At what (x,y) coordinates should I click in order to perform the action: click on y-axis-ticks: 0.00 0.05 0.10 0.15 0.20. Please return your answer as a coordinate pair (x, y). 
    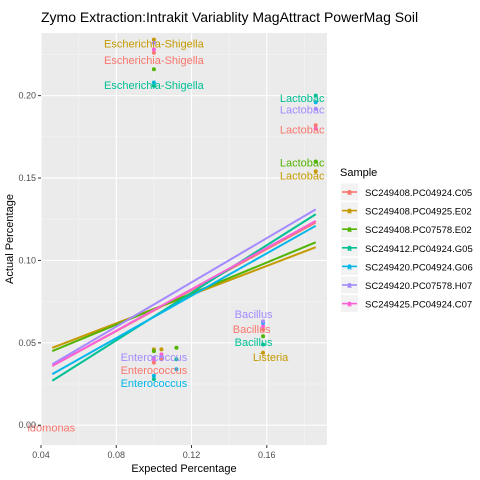
    Looking at the image, I should click on (29, 260).